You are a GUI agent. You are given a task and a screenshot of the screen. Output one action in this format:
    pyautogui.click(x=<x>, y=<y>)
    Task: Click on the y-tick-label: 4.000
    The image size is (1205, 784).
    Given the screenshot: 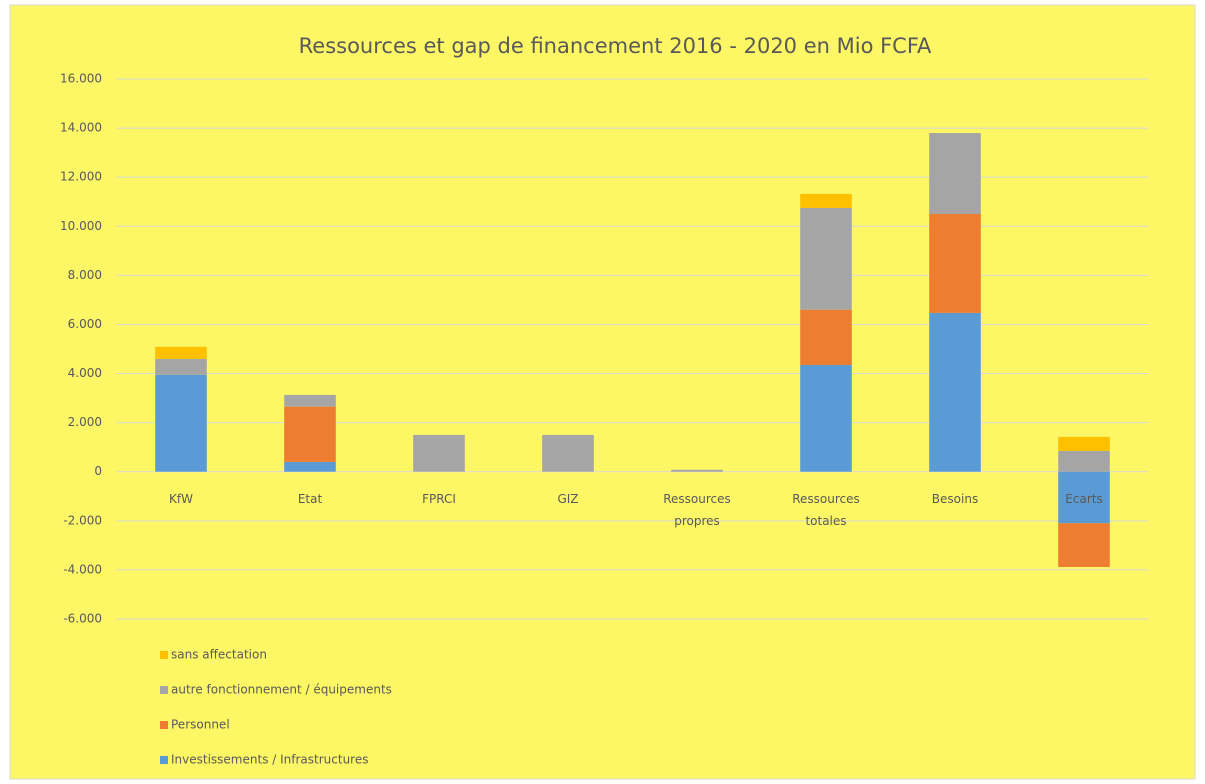 What is the action you would take?
    pyautogui.click(x=85, y=373)
    